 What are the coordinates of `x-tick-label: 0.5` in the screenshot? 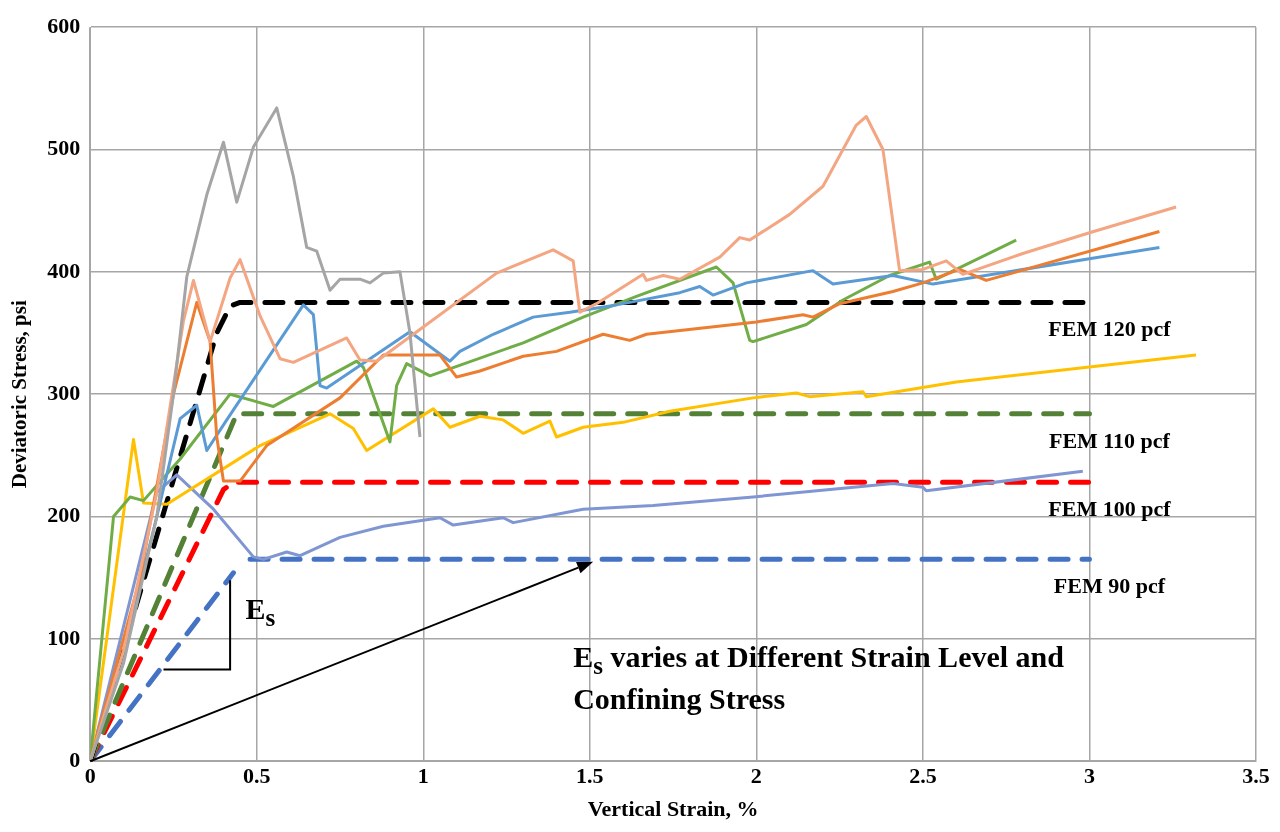 It's located at (256, 776).